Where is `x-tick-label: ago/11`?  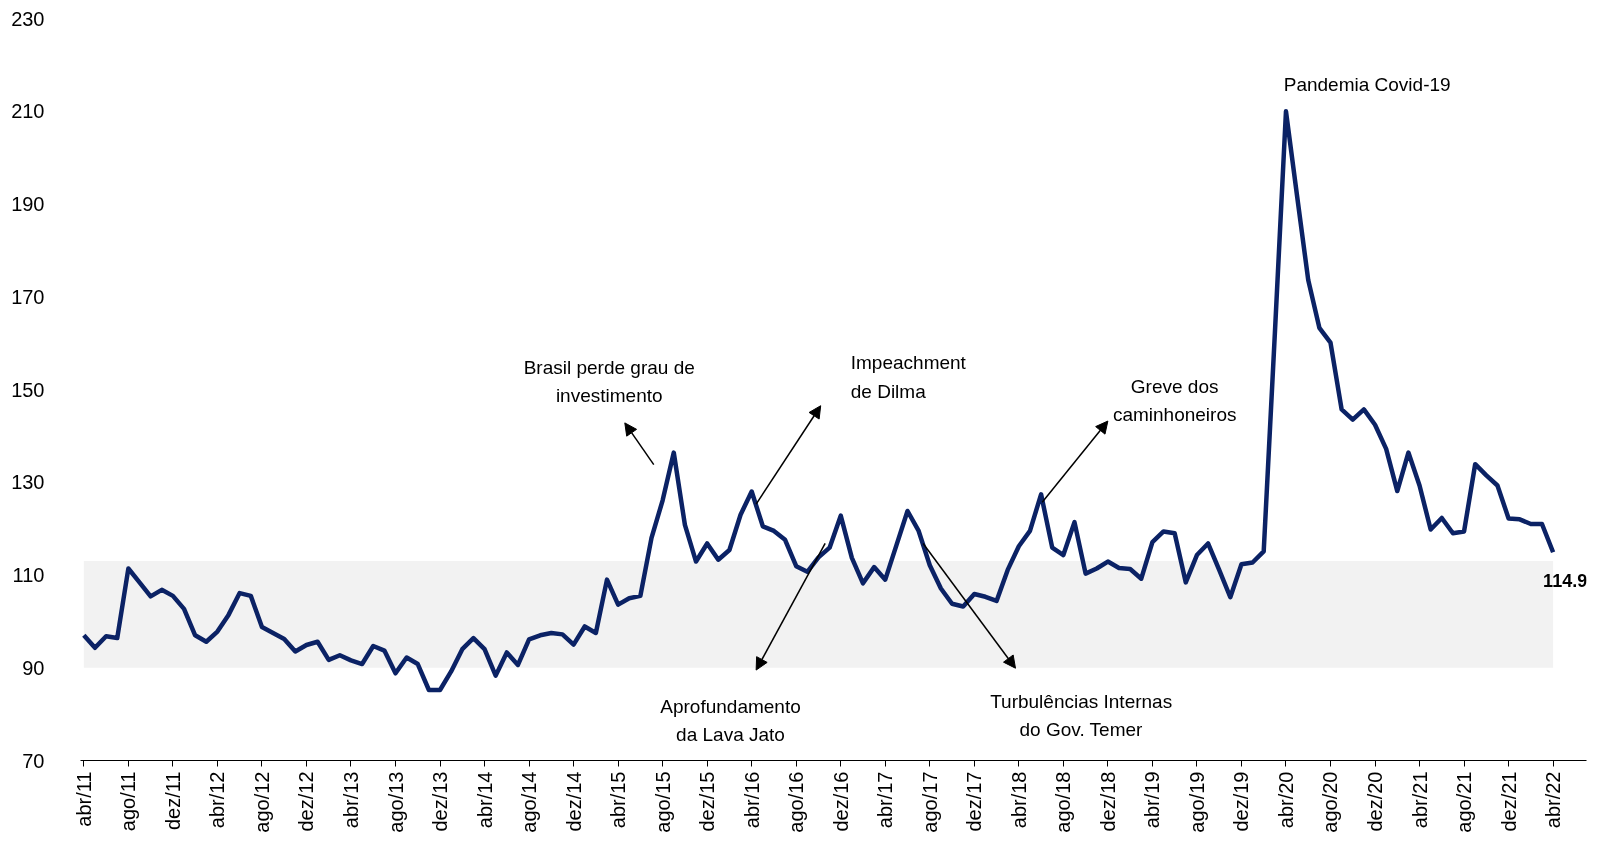 x-tick-label: ago/11 is located at coordinates (128, 801).